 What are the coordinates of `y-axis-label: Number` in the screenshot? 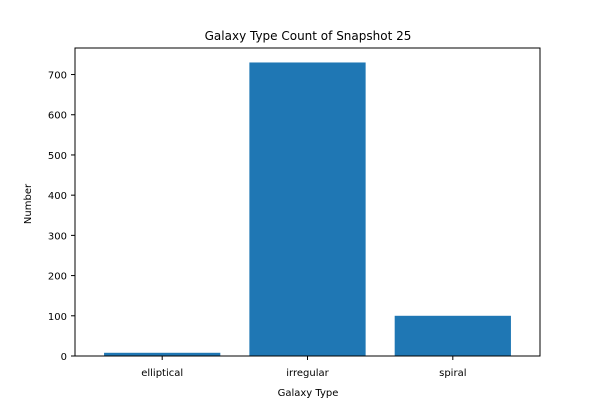 It's located at (28, 203).